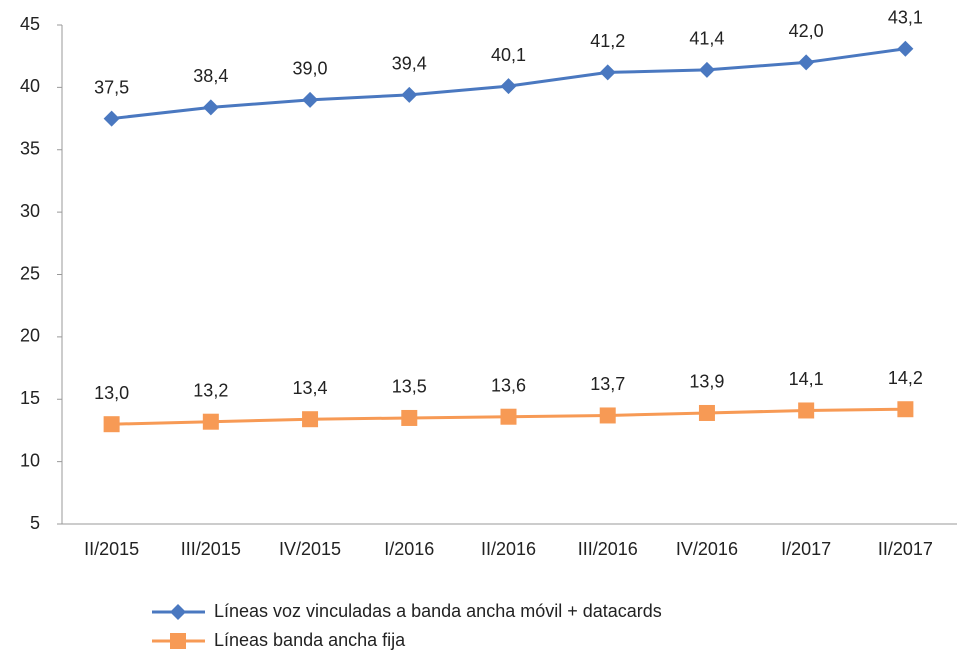  I want to click on x-tick-label: II/2017, so click(905, 549).